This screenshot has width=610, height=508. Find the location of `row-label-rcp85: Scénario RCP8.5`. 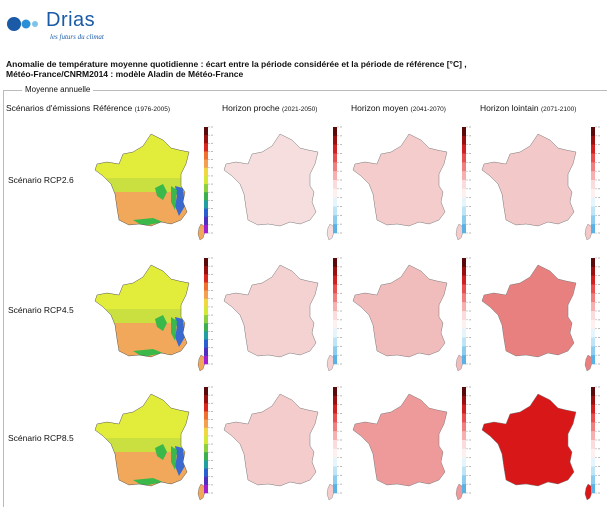

row-label-rcp85: Scénario RCP8.5 is located at coordinates (41, 438).